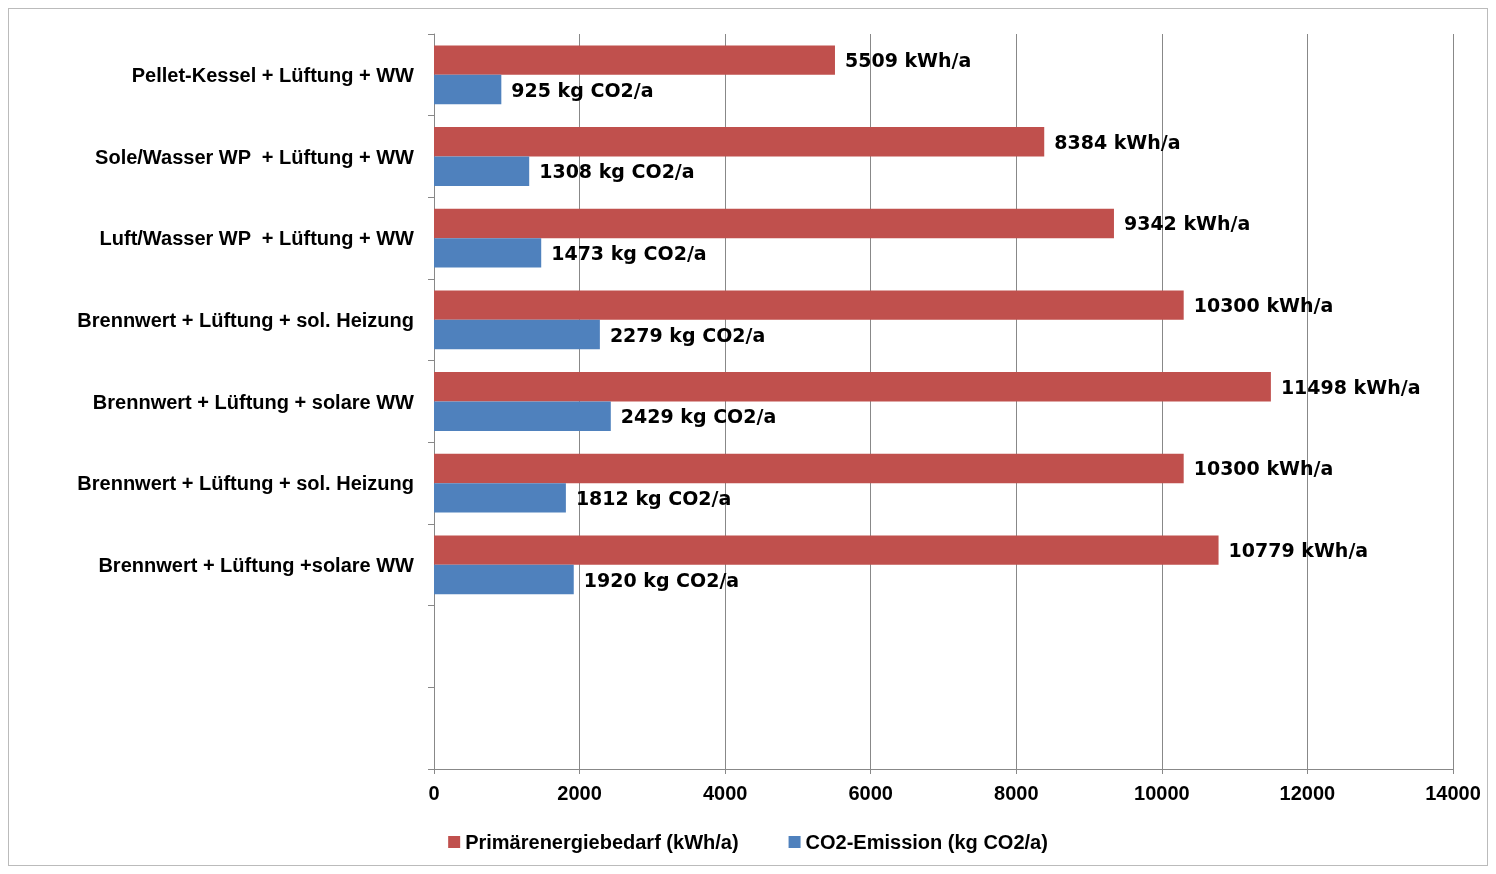 Image resolution: width=1496 pixels, height=874 pixels. What do you see at coordinates (617, 171) in the screenshot?
I see `data-label: 1308 kg CO2/a` at bounding box center [617, 171].